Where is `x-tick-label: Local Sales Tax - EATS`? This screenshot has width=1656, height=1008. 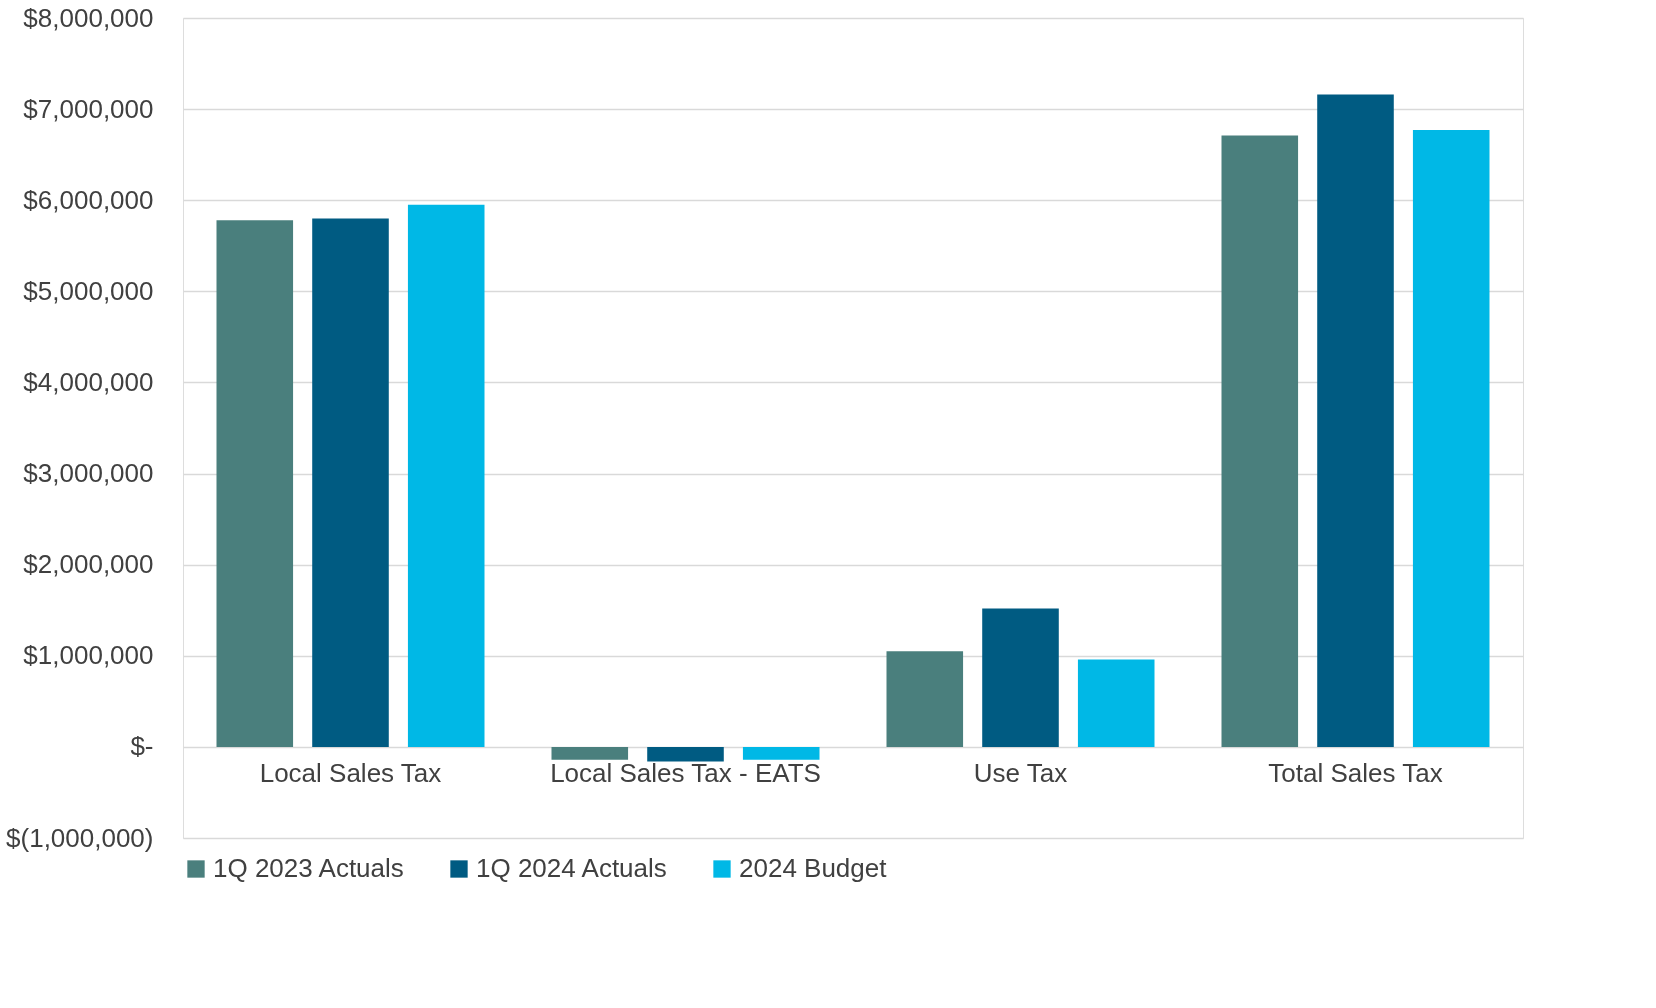
x-tick-label: Local Sales Tax - EATS is located at coordinates (685, 773).